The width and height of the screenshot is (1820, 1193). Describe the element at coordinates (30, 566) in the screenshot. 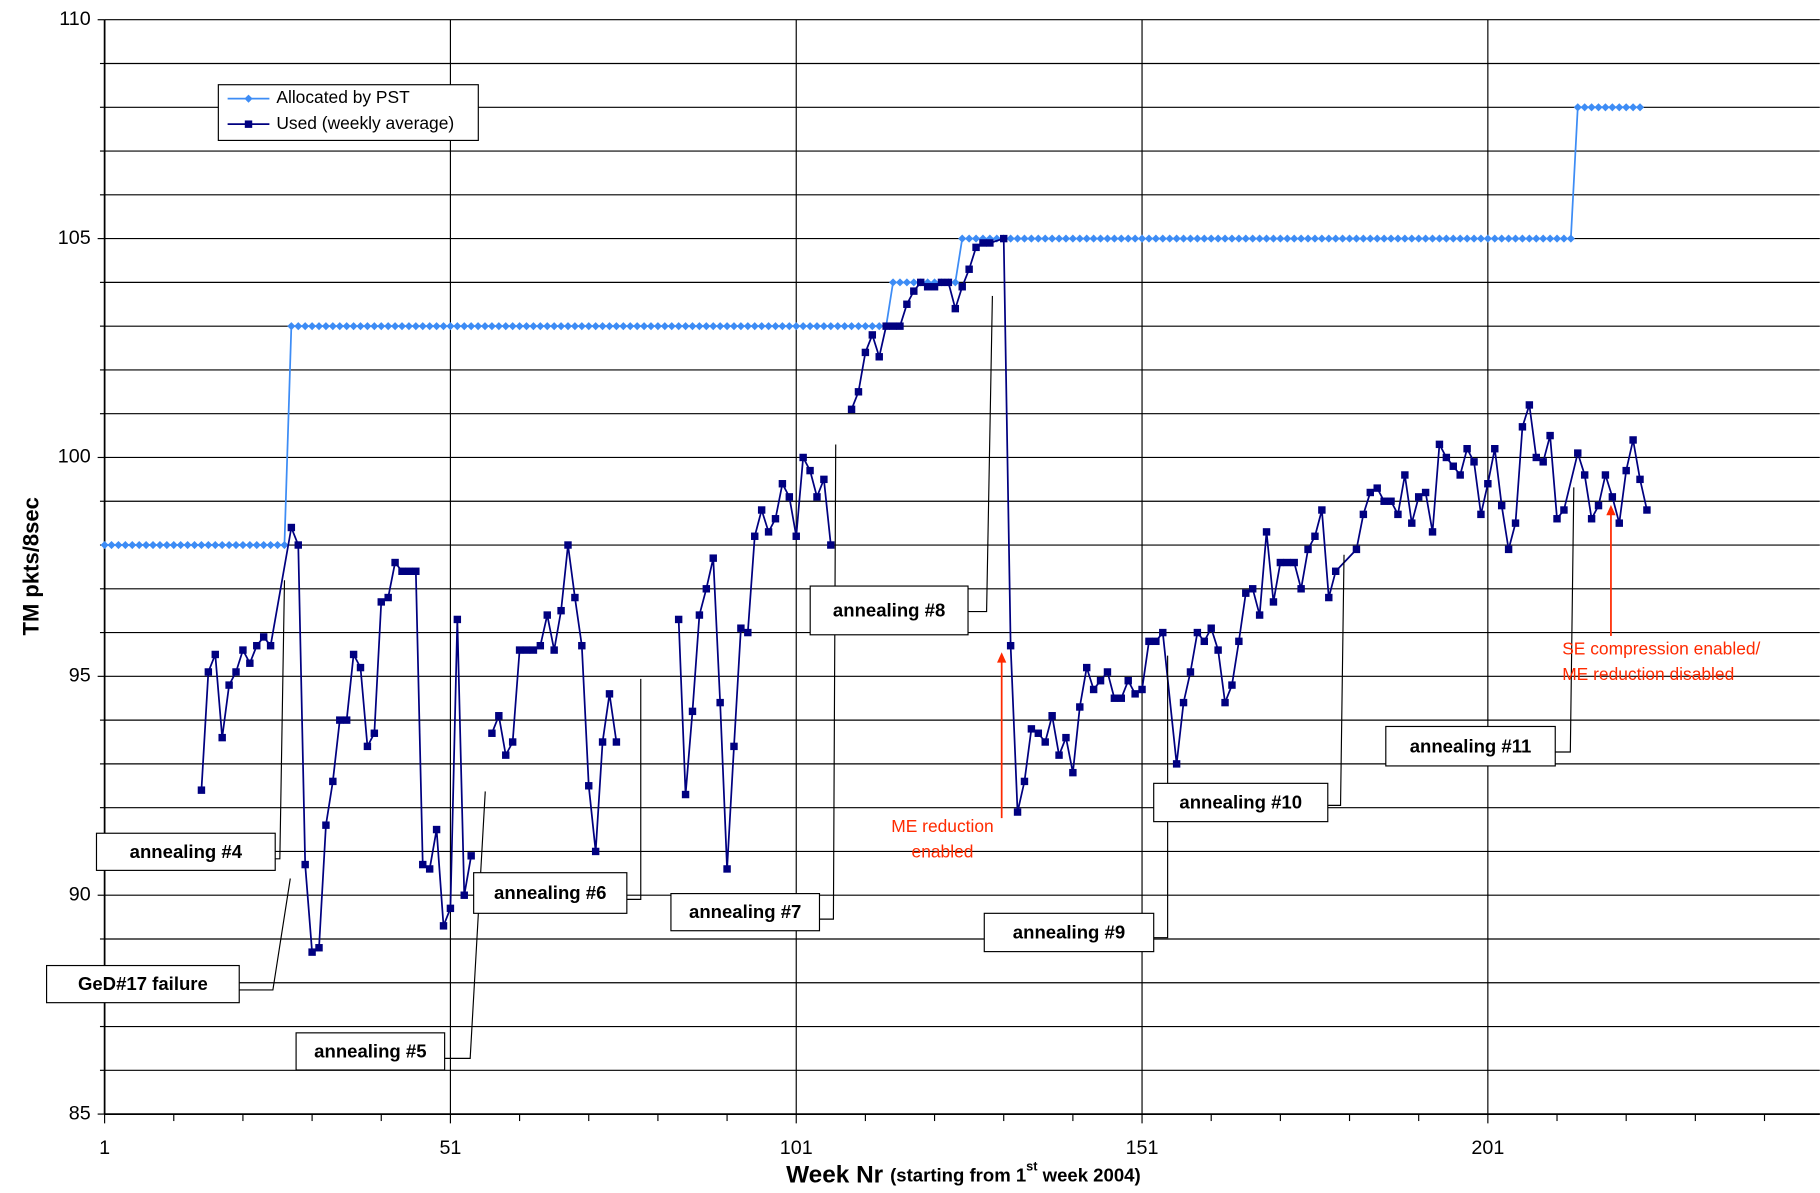

I see `y-axis-label: TM pkts/8sec` at that location.